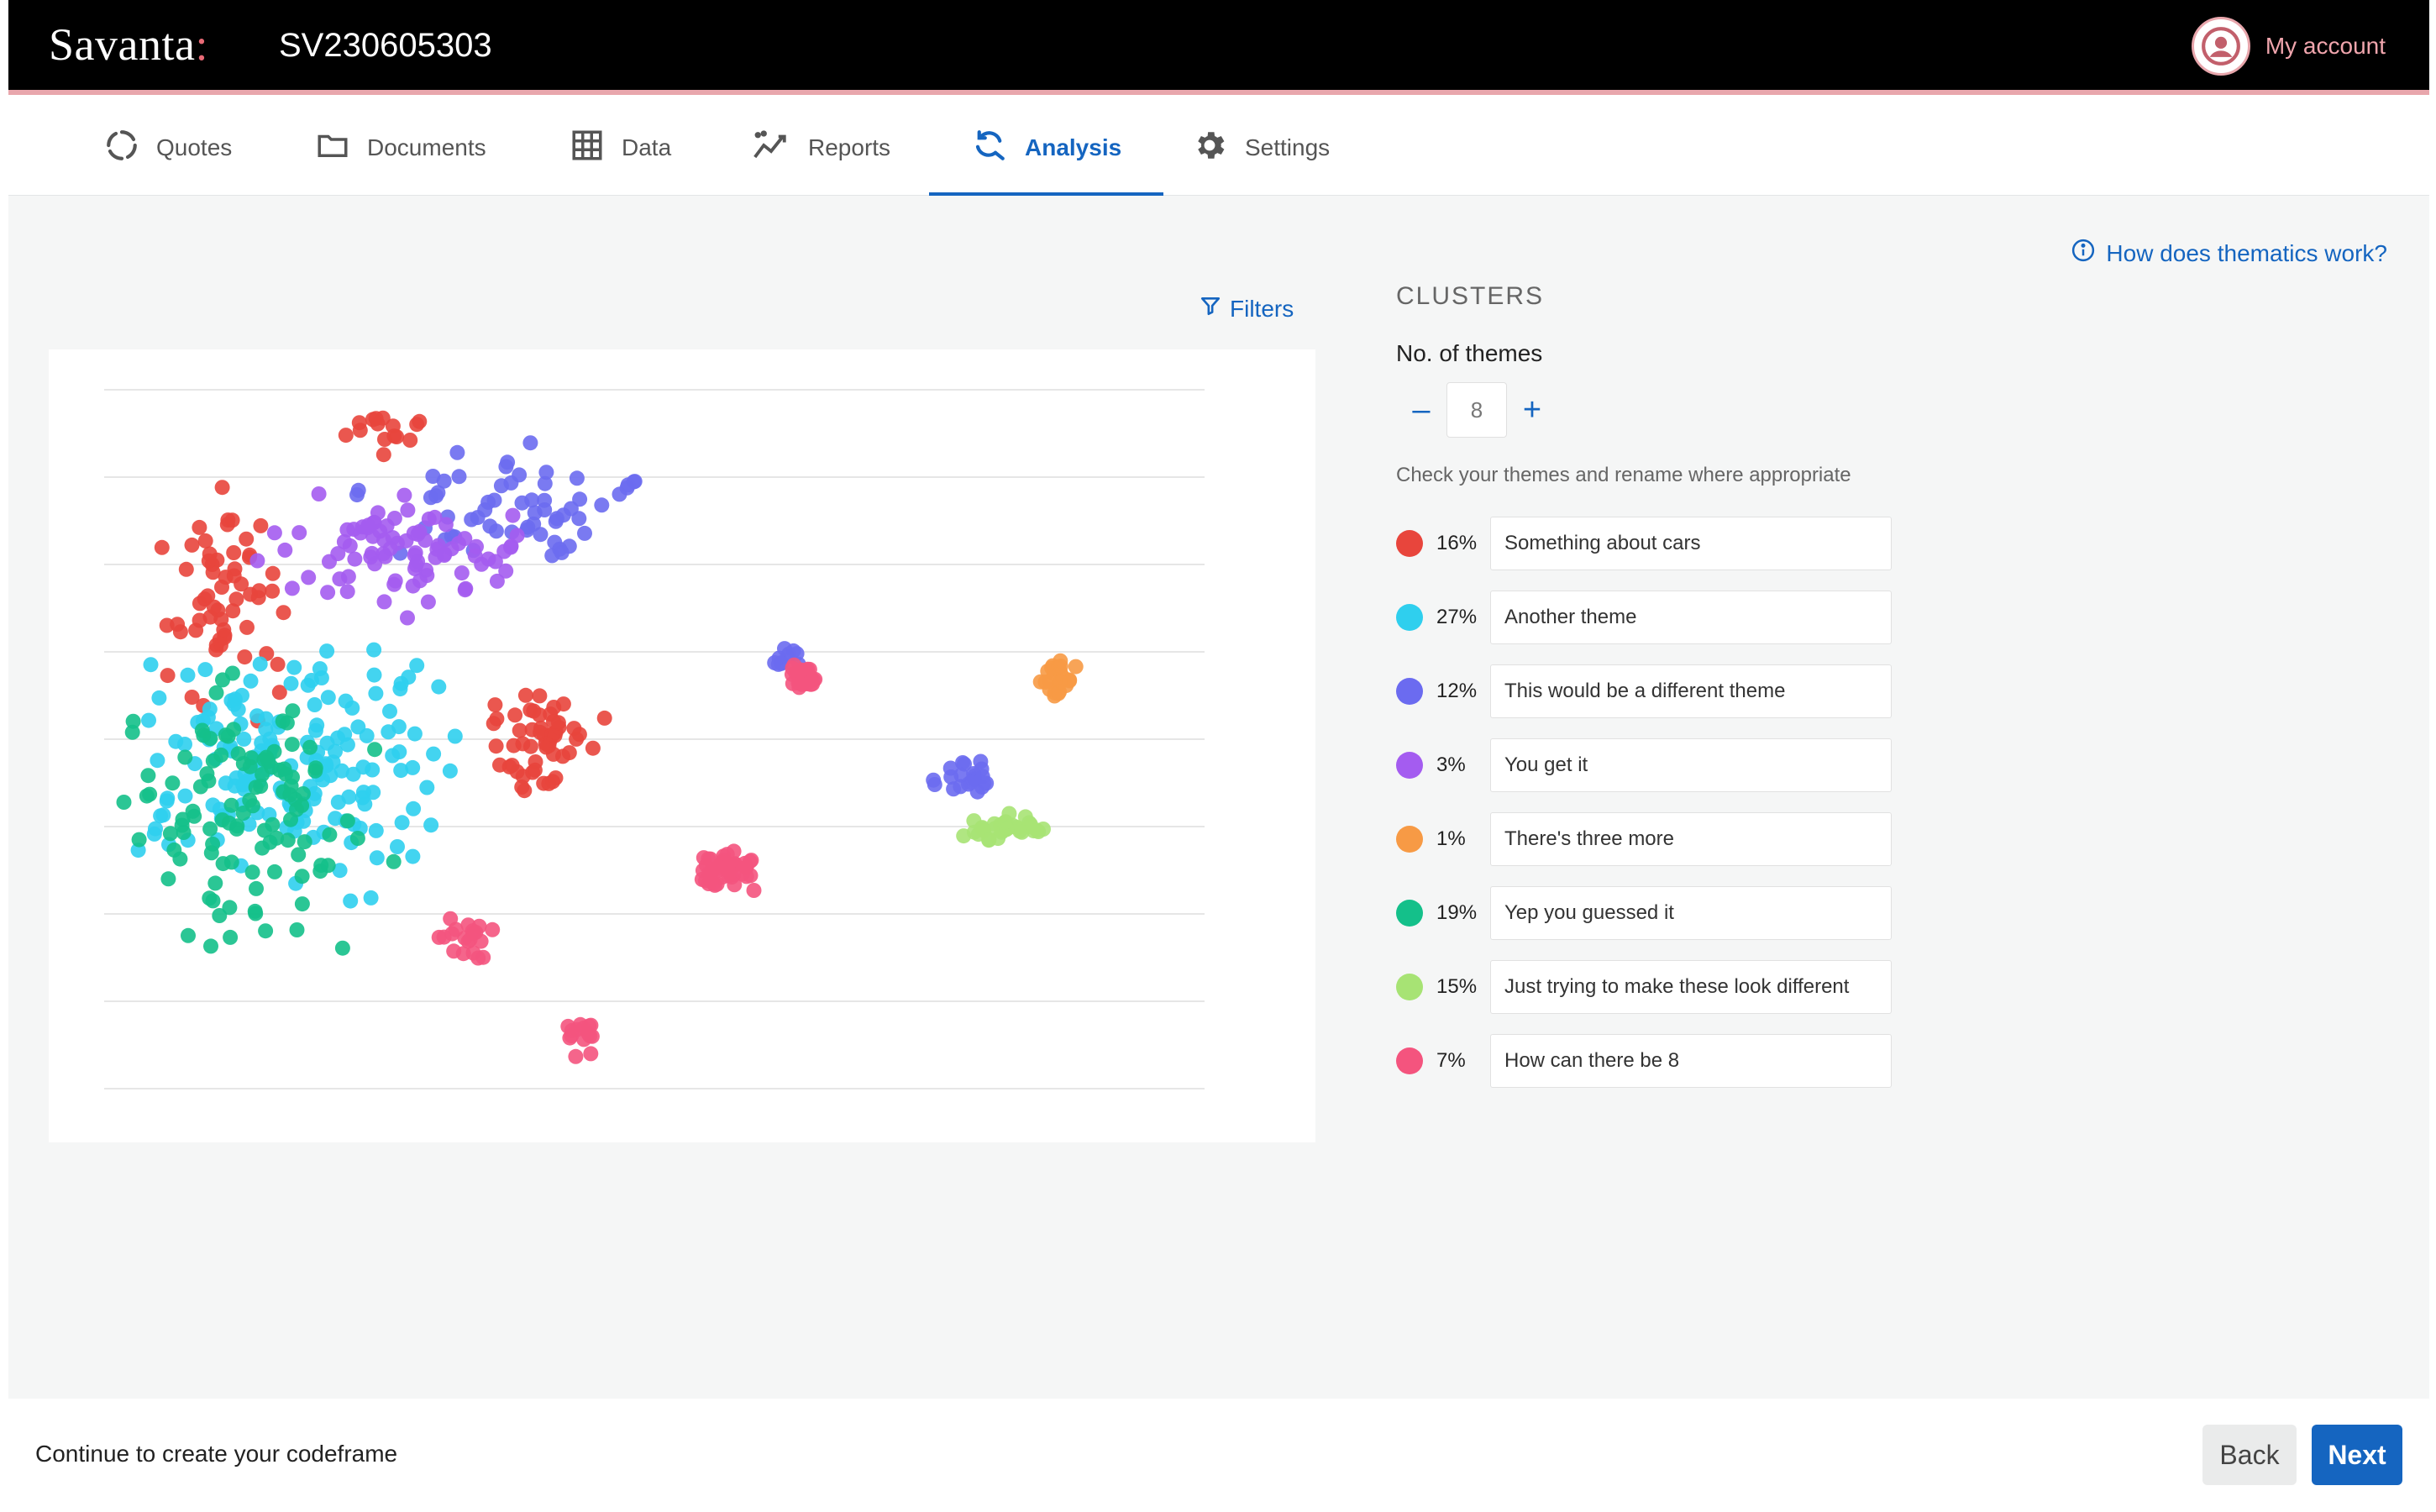 The width and height of the screenshot is (2436, 1512). I want to click on theme-row: 27% Another theme, so click(1644, 617).